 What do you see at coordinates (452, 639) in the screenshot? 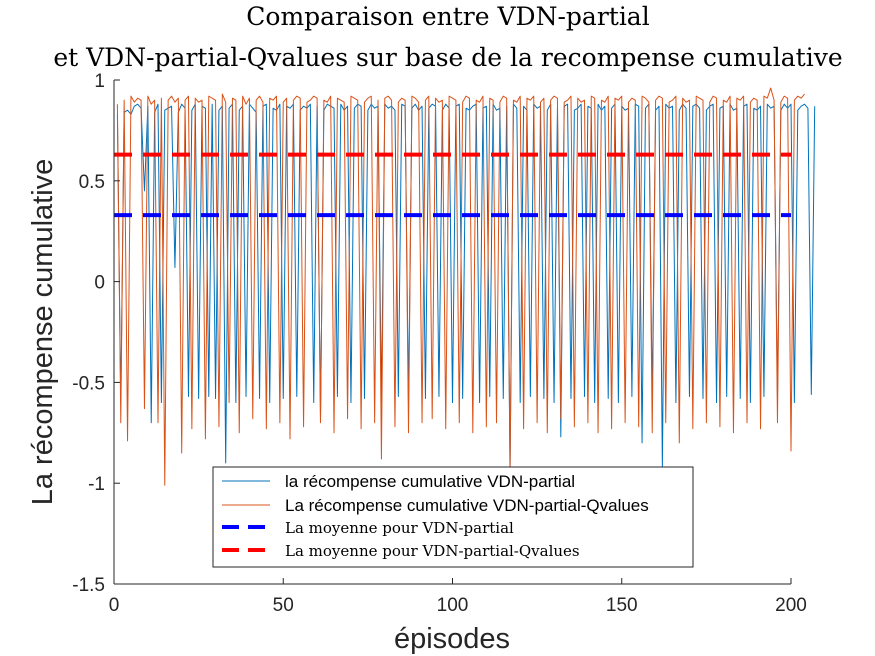
I see `x-axis-label: épisodes` at bounding box center [452, 639].